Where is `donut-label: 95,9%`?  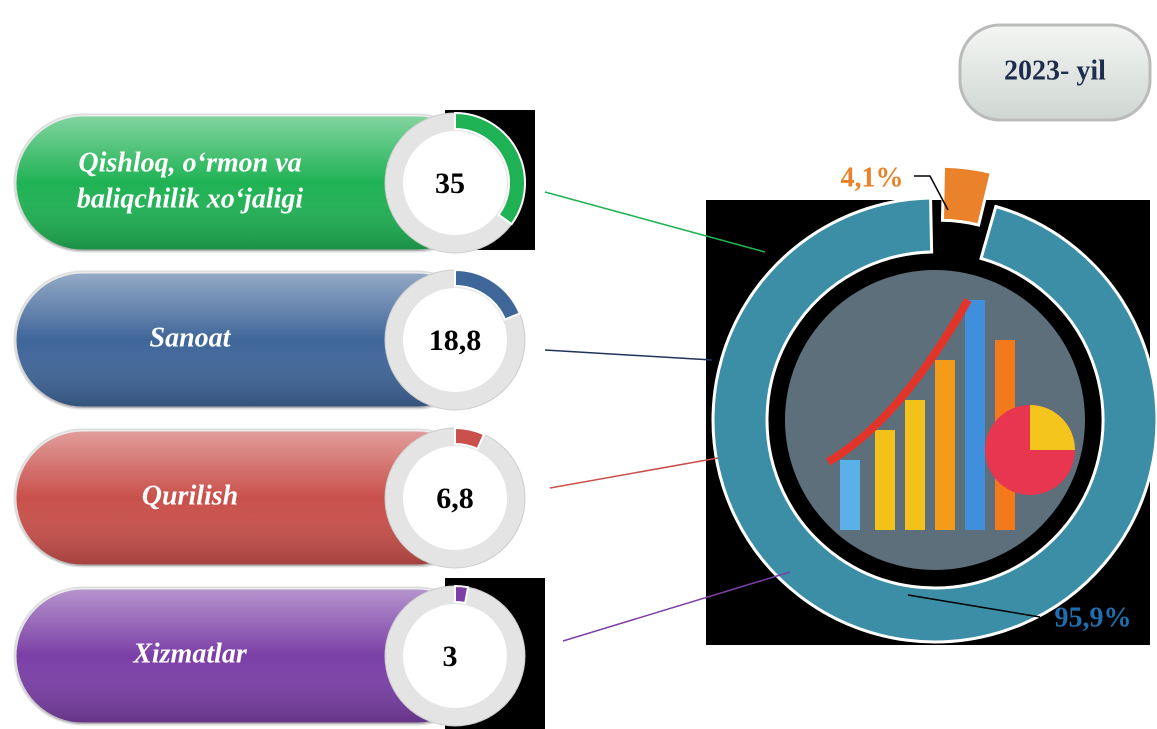 donut-label: 95,9% is located at coordinates (1093, 617).